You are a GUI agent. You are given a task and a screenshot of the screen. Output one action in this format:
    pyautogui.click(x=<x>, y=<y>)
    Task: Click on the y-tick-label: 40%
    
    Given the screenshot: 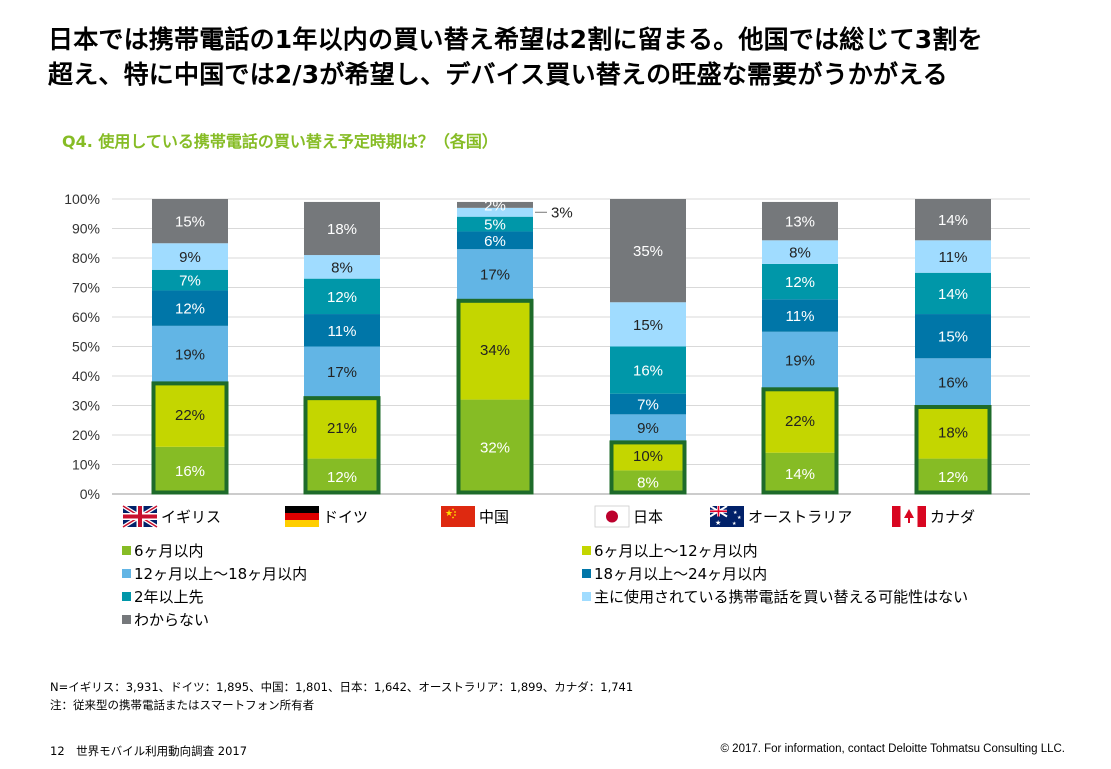 What is the action you would take?
    pyautogui.click(x=86, y=376)
    